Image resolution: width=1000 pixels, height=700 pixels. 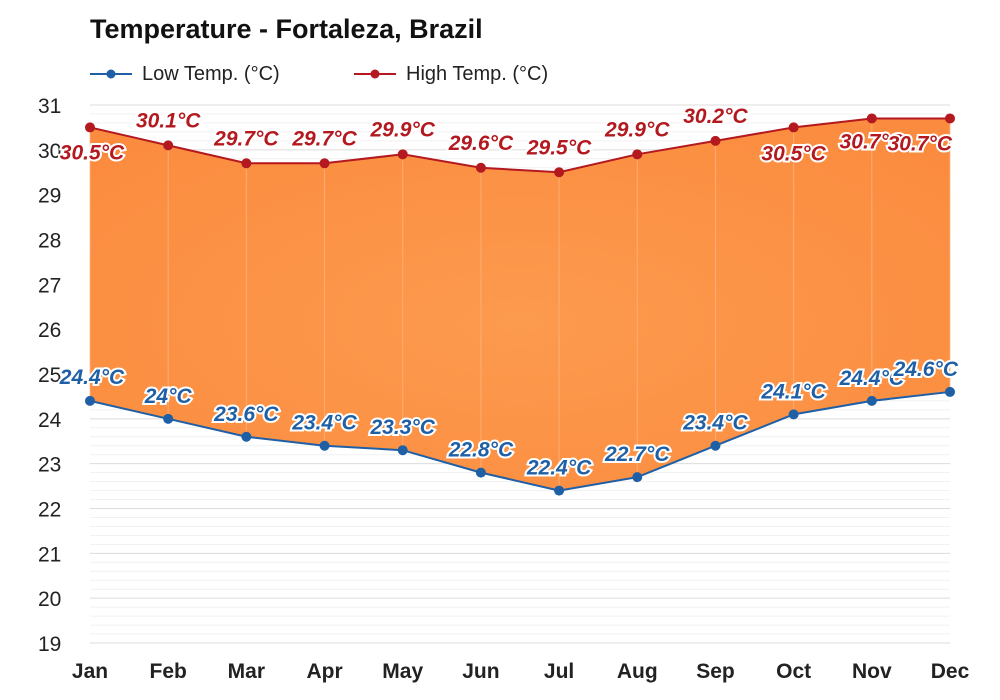 I want to click on low-temp-data-label: 23.6°C, so click(x=246, y=414).